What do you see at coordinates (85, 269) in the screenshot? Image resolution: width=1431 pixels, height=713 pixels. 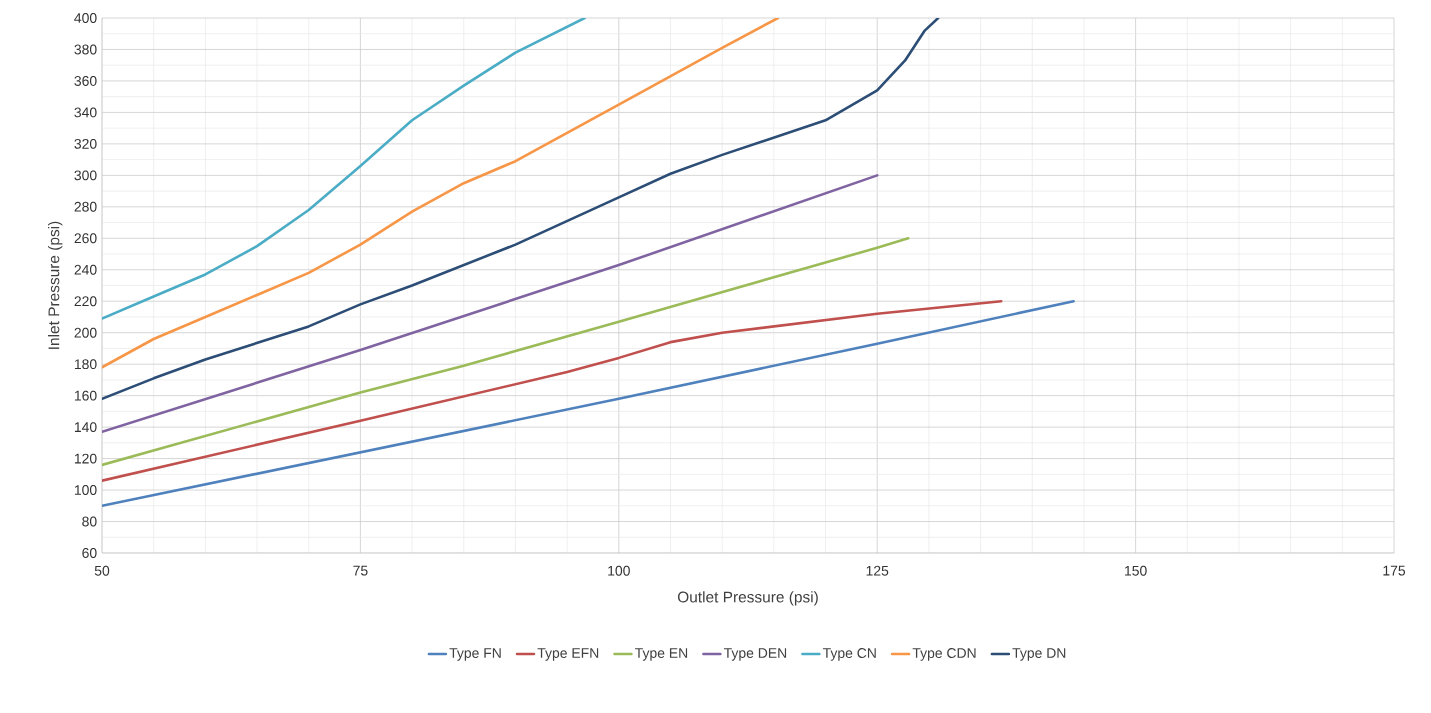 I see `y-tick-label: 240` at bounding box center [85, 269].